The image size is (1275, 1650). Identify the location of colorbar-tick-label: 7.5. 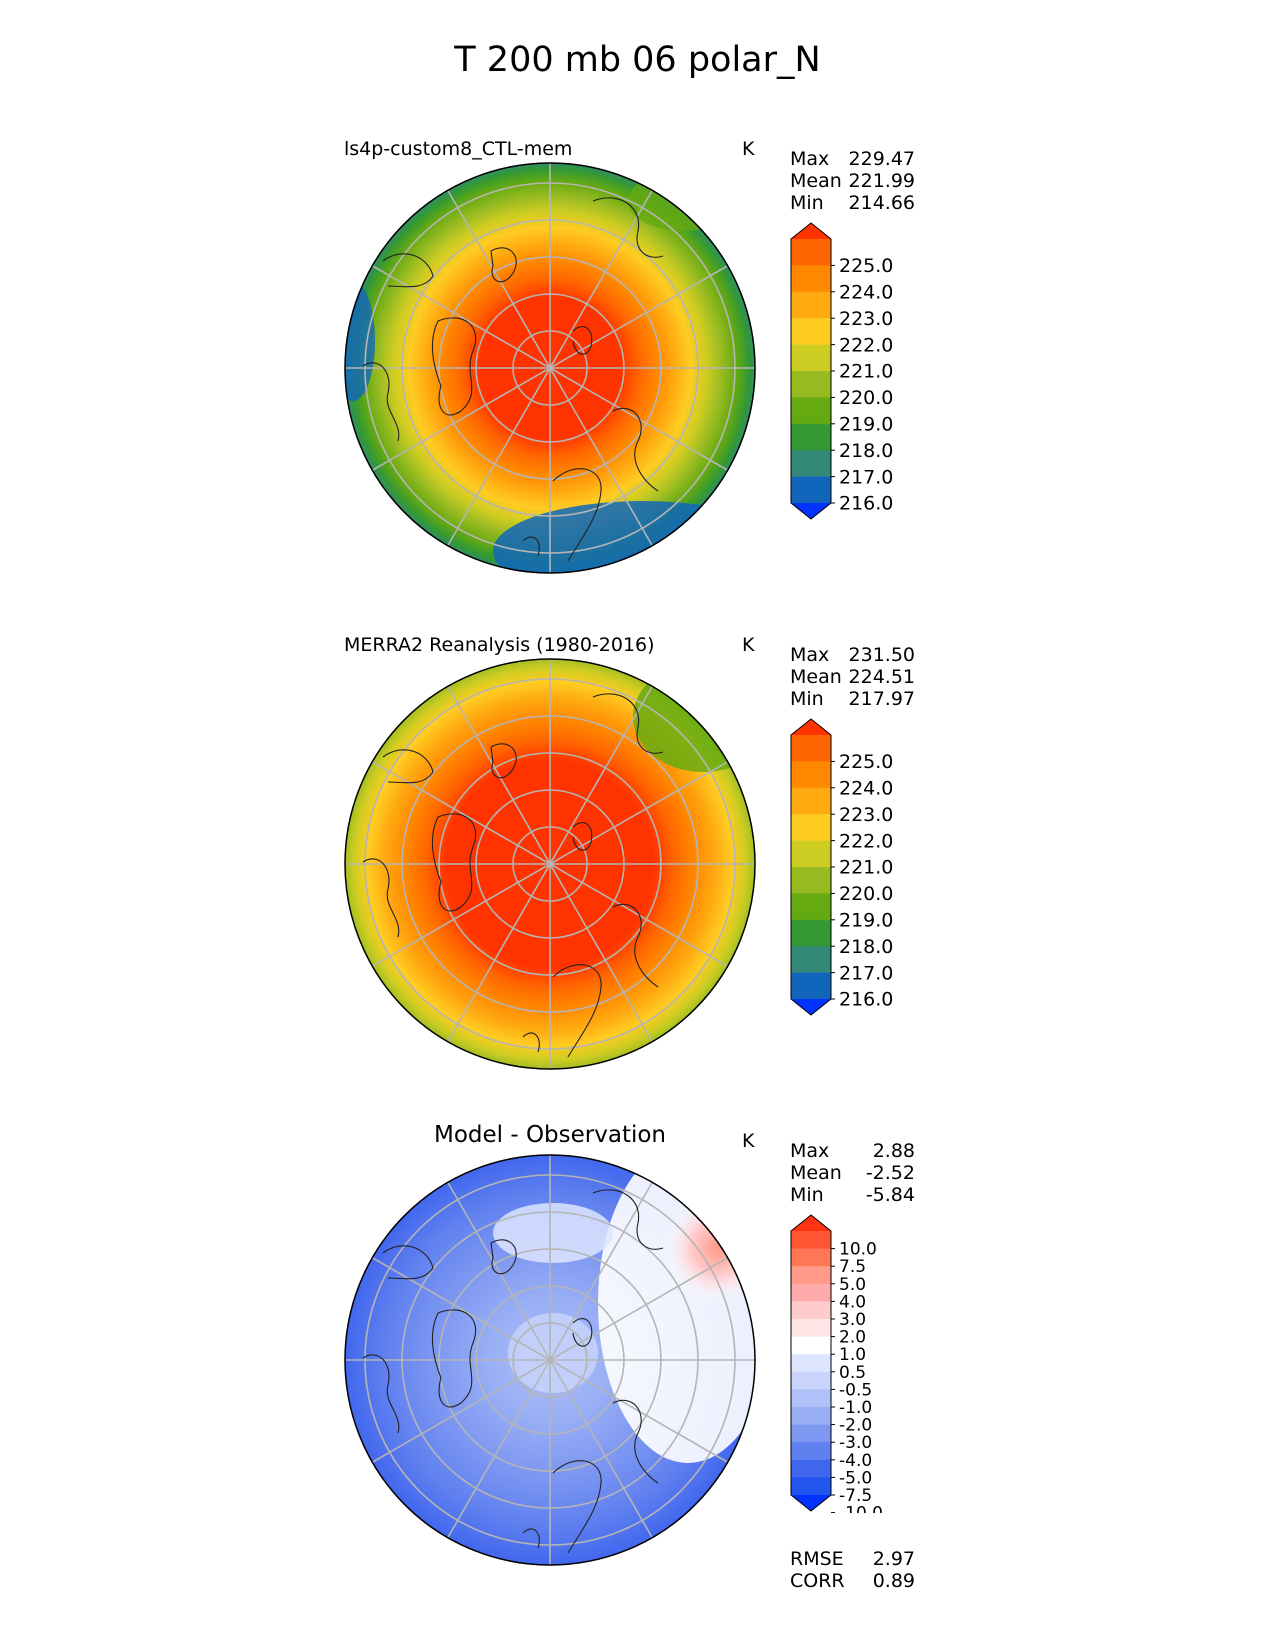
(852, 1267).